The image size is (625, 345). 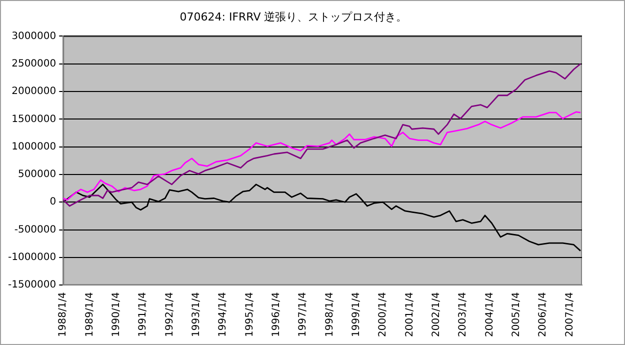 I want to click on x-tick-label: 1991/1/4, so click(x=143, y=315).